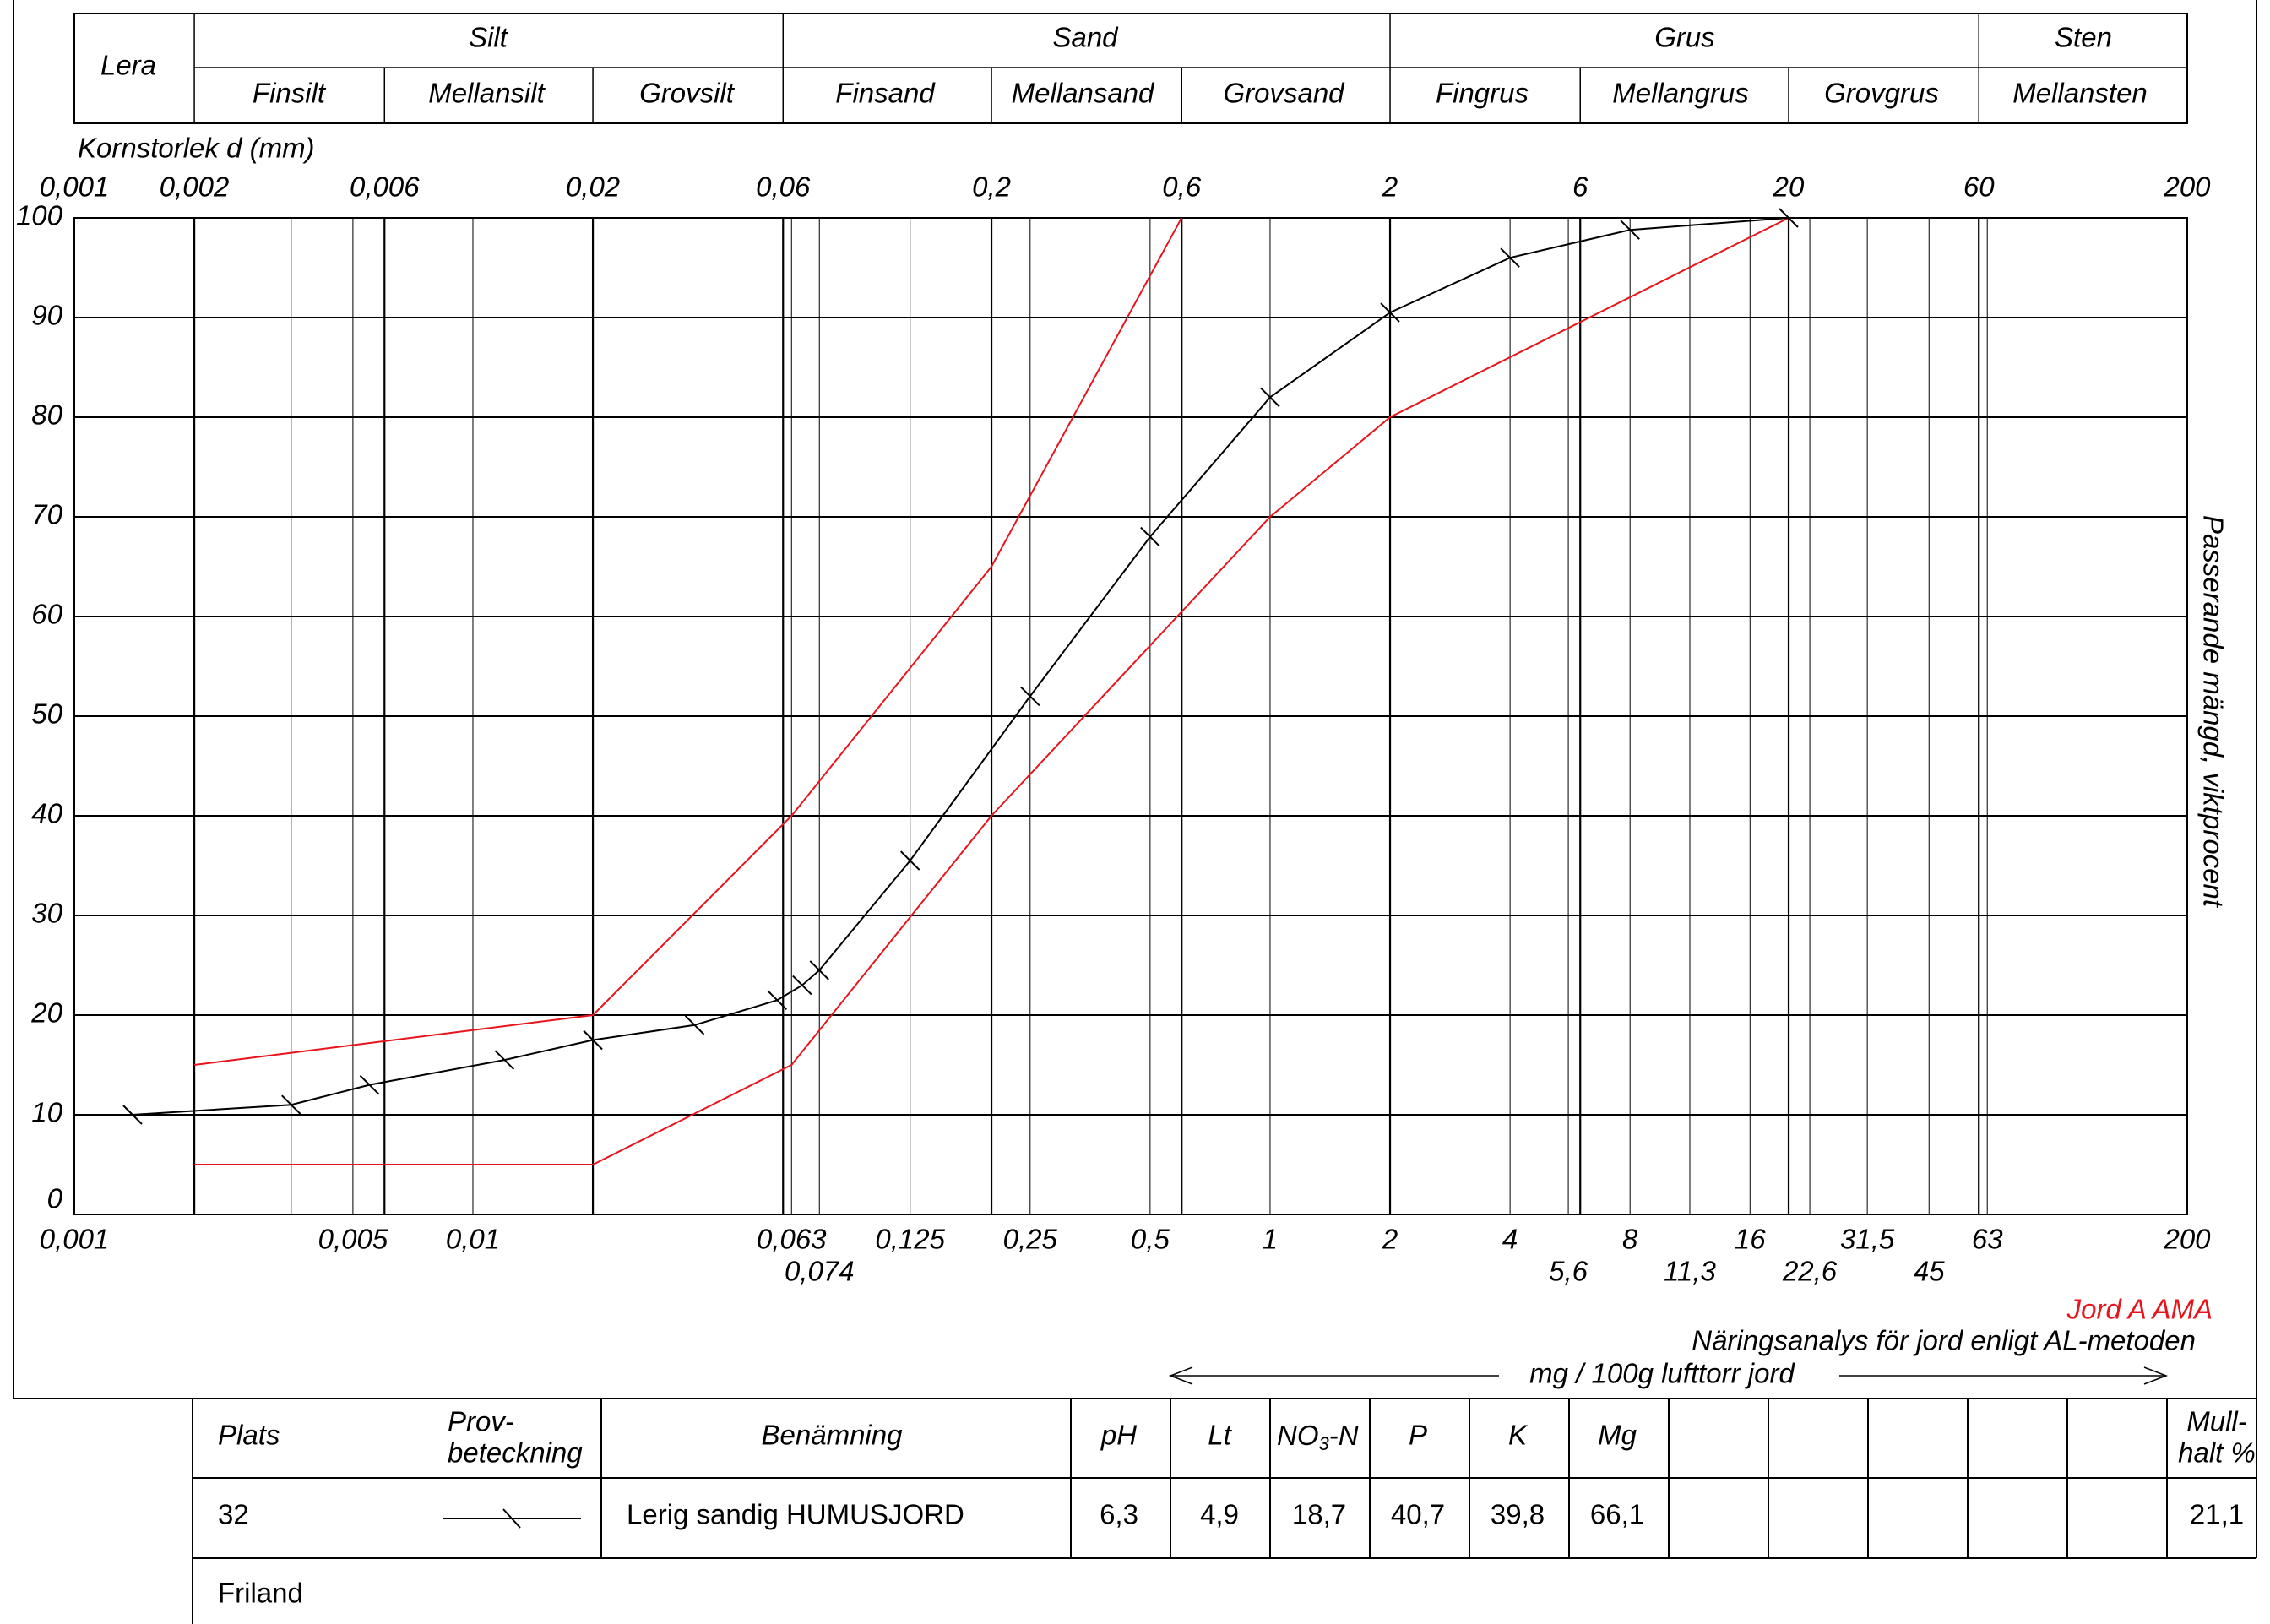 Image resolution: width=2270 pixels, height=1624 pixels. I want to click on unit-arrow-right-head, so click(2156, 1375).